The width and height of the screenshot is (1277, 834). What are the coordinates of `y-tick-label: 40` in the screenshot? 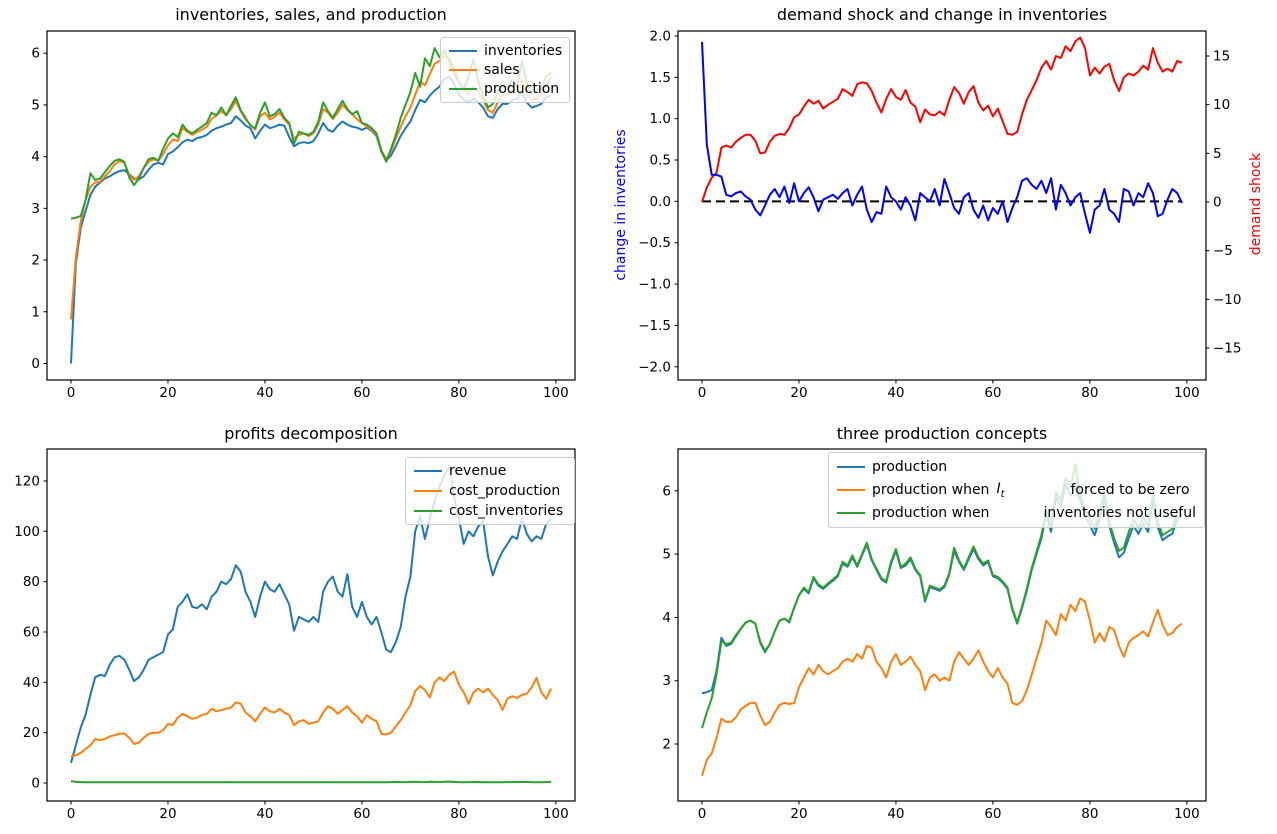 It's located at (31, 683).